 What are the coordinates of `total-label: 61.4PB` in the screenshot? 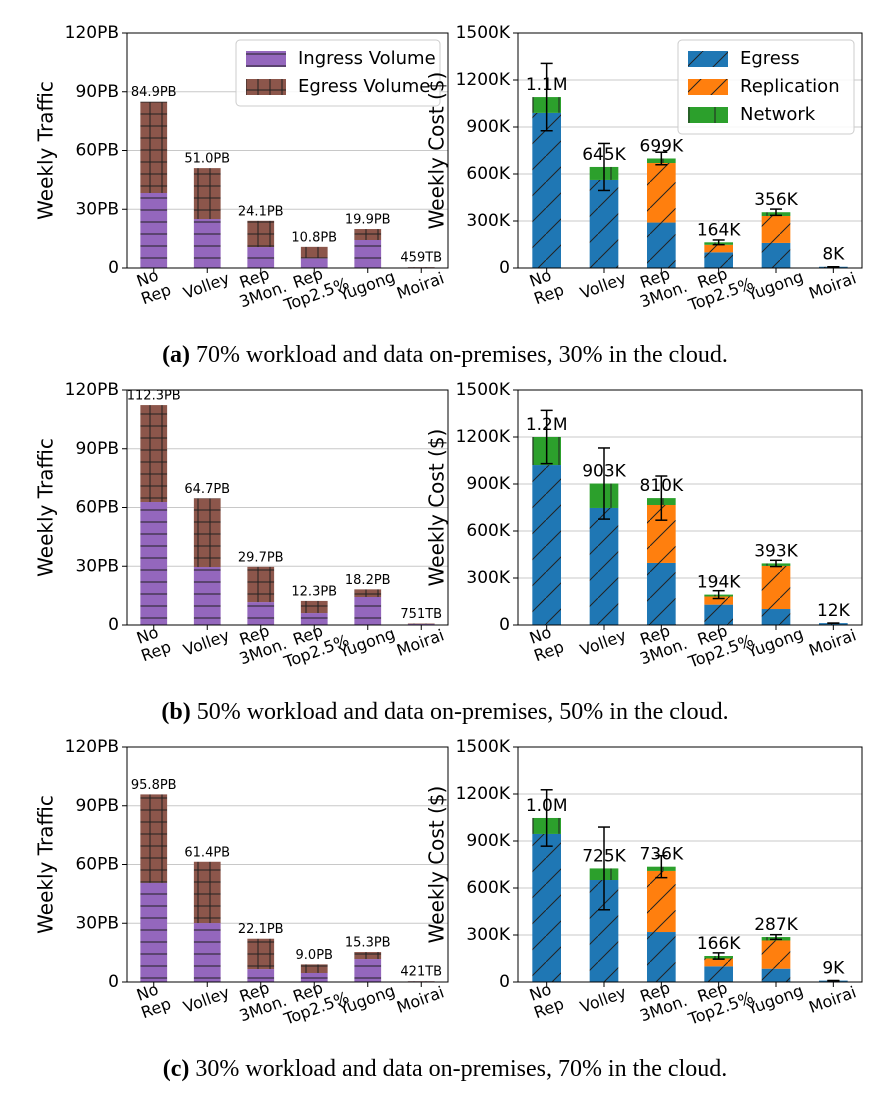 It's located at (207, 852).